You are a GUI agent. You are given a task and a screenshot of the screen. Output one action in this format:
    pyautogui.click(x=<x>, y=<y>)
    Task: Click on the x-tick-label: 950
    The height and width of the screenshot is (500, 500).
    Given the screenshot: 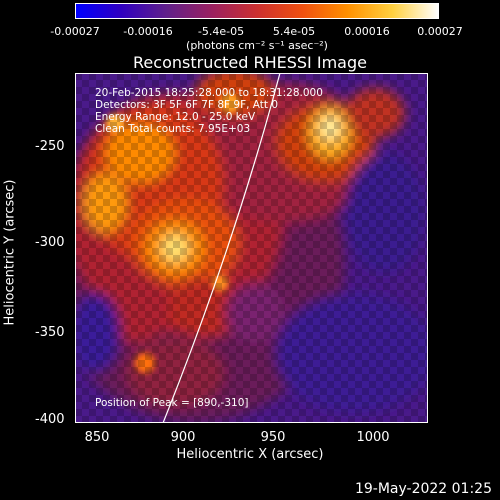 What is the action you would take?
    pyautogui.click(x=273, y=437)
    